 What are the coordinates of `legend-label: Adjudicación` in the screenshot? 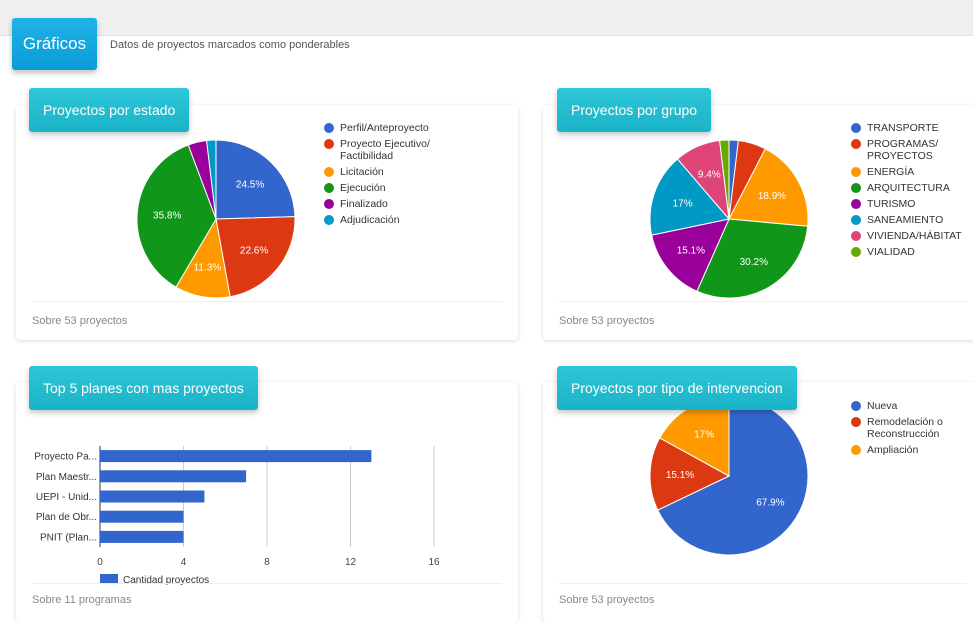 It's located at (370, 220).